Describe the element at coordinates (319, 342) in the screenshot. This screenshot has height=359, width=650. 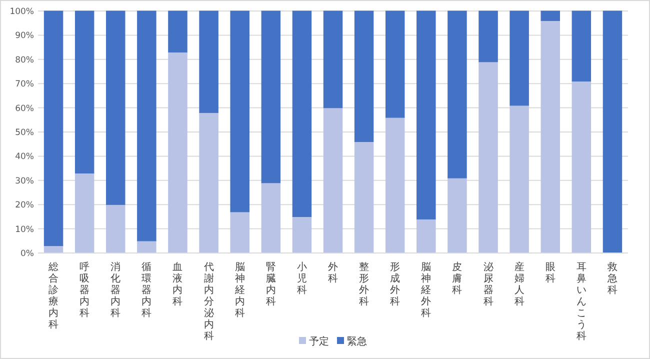
I see `legend-label: 予定` at that location.